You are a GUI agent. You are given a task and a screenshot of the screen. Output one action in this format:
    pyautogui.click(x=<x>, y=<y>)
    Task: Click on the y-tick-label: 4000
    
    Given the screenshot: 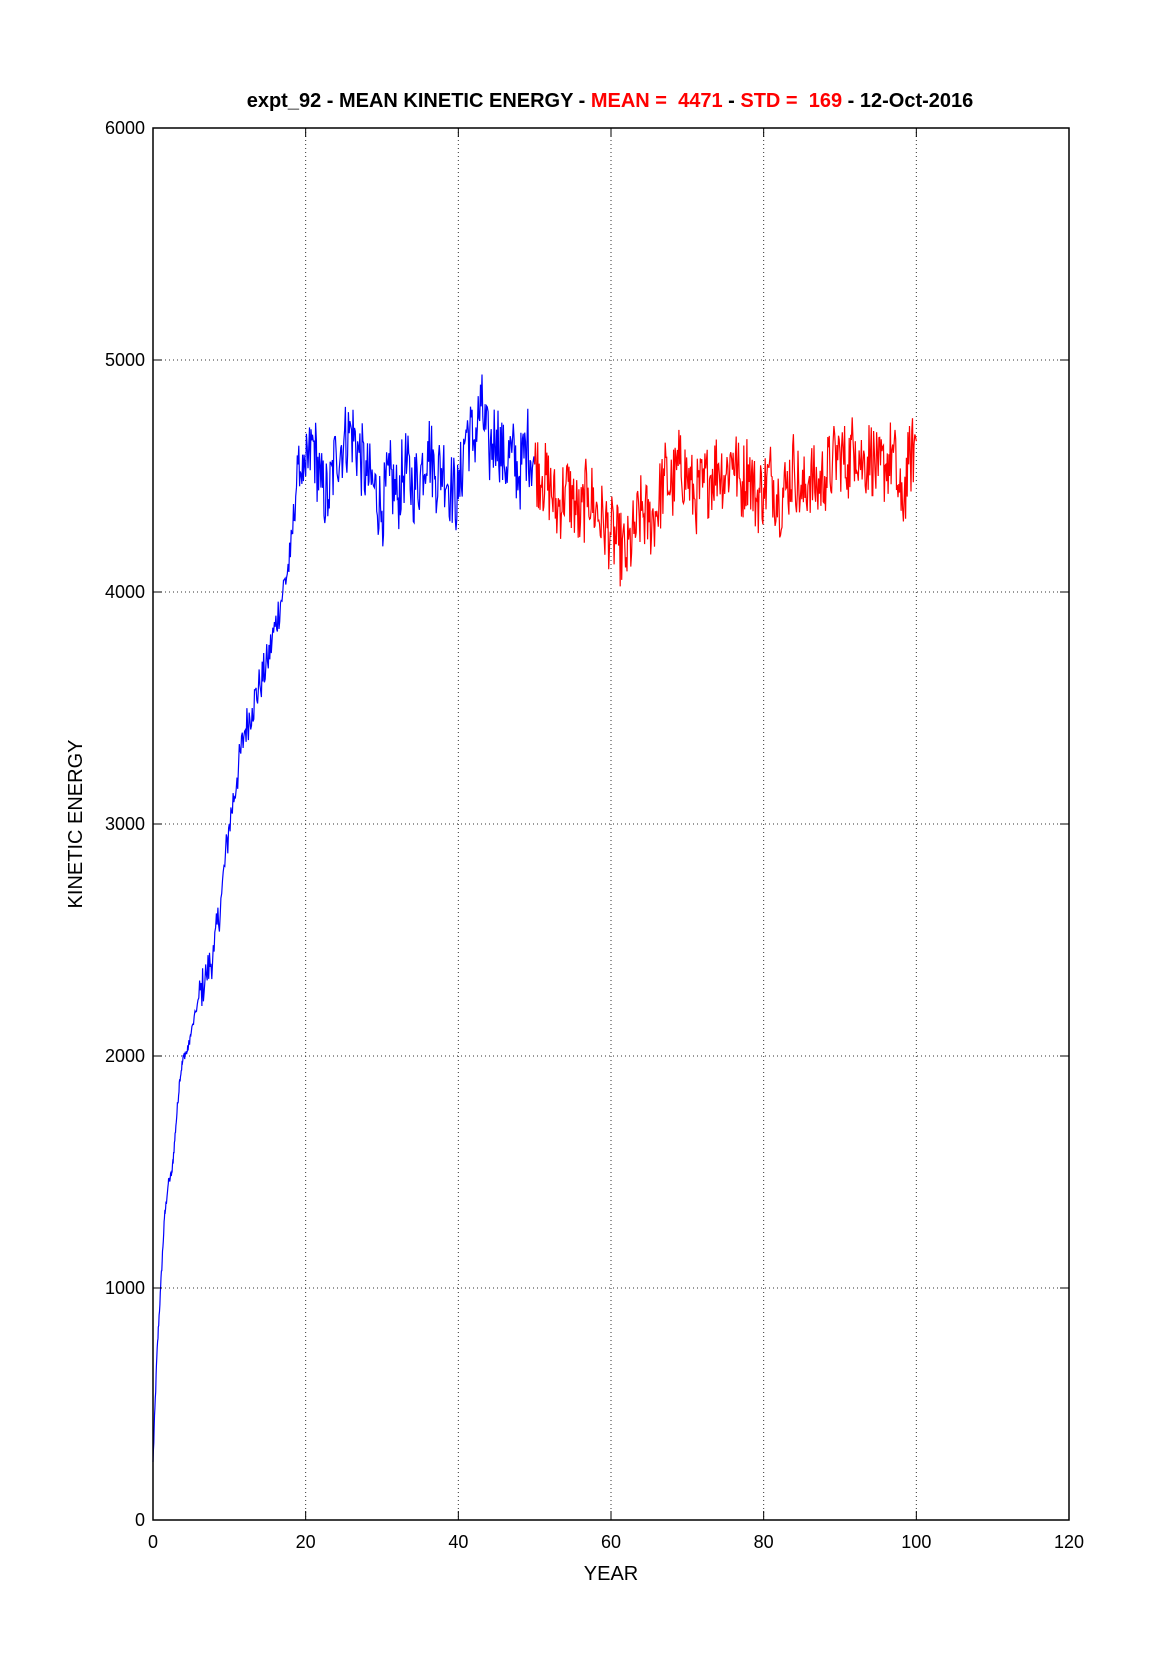 What is the action you would take?
    pyautogui.click(x=125, y=592)
    